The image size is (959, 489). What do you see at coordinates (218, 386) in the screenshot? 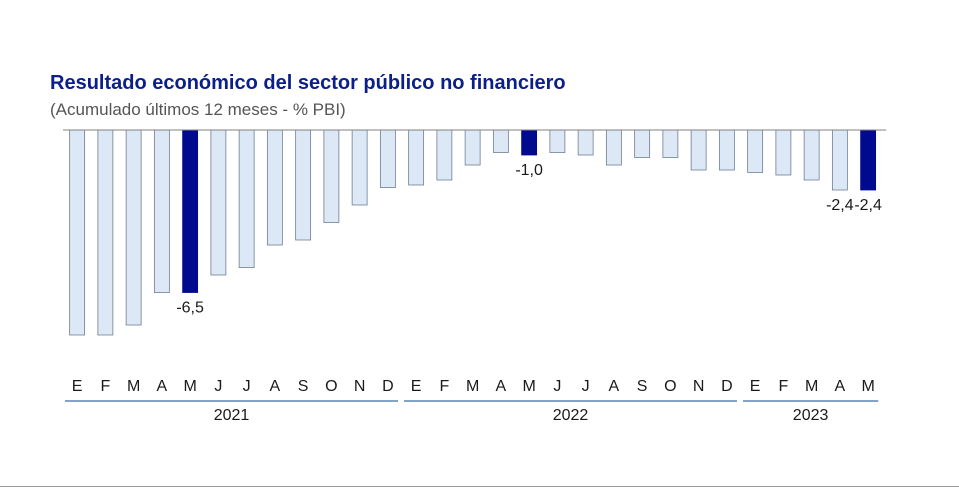
I see `month-label-5: J` at bounding box center [218, 386].